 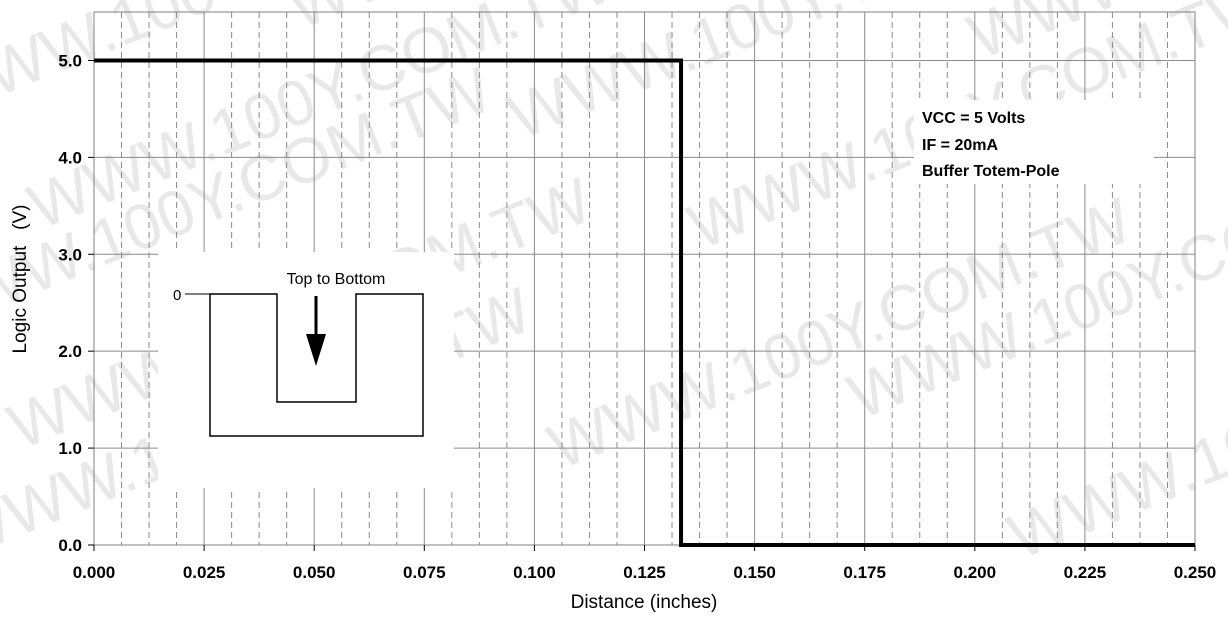 What do you see at coordinates (973, 118) in the screenshot?
I see `annotation-vcc: VCC = 5 Volts` at bounding box center [973, 118].